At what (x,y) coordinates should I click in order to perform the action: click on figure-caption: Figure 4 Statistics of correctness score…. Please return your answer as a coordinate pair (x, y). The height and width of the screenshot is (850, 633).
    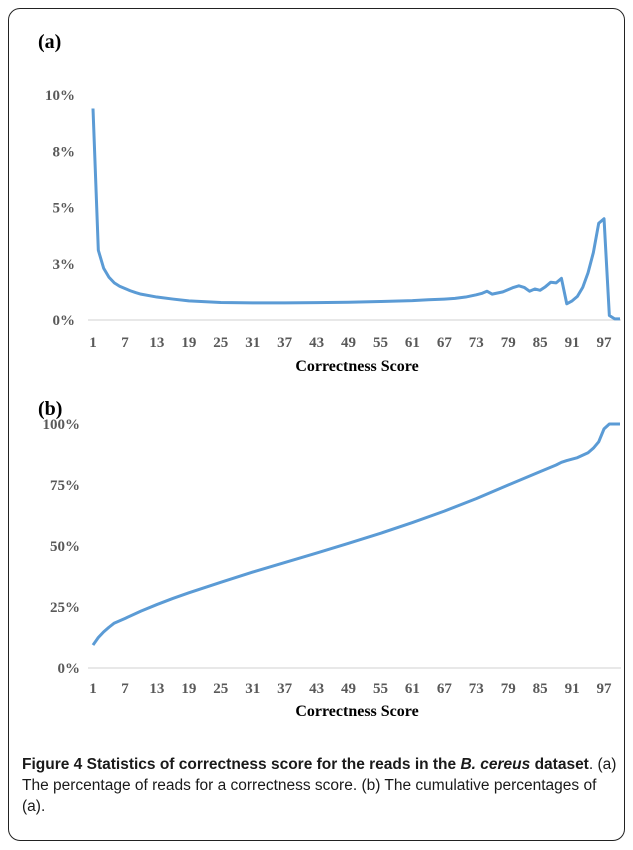
    Looking at the image, I should click on (322, 785).